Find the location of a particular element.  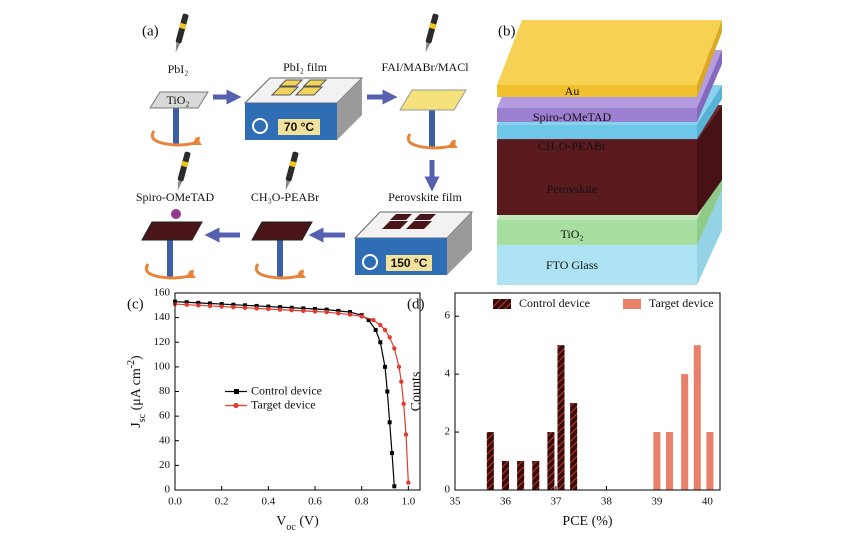

layer-label: Au is located at coordinates (572, 91).